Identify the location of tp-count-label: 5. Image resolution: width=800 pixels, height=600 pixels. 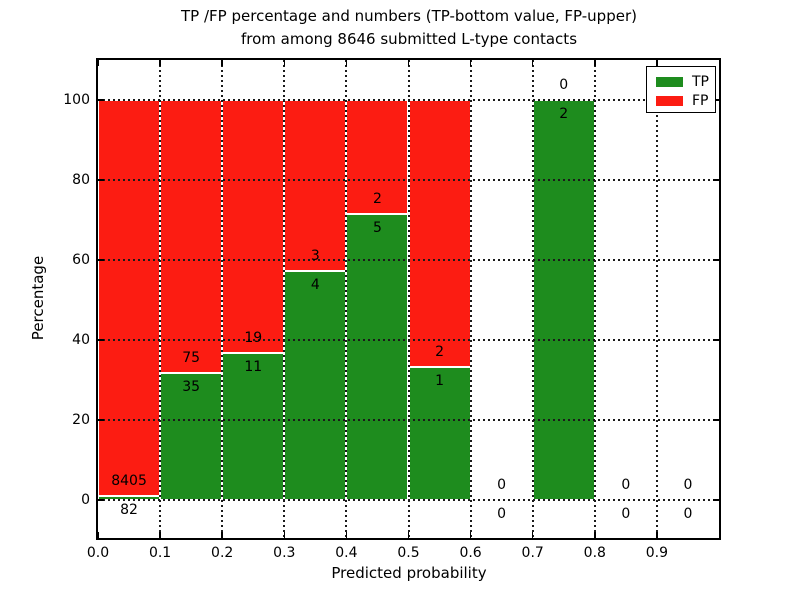
(377, 228).